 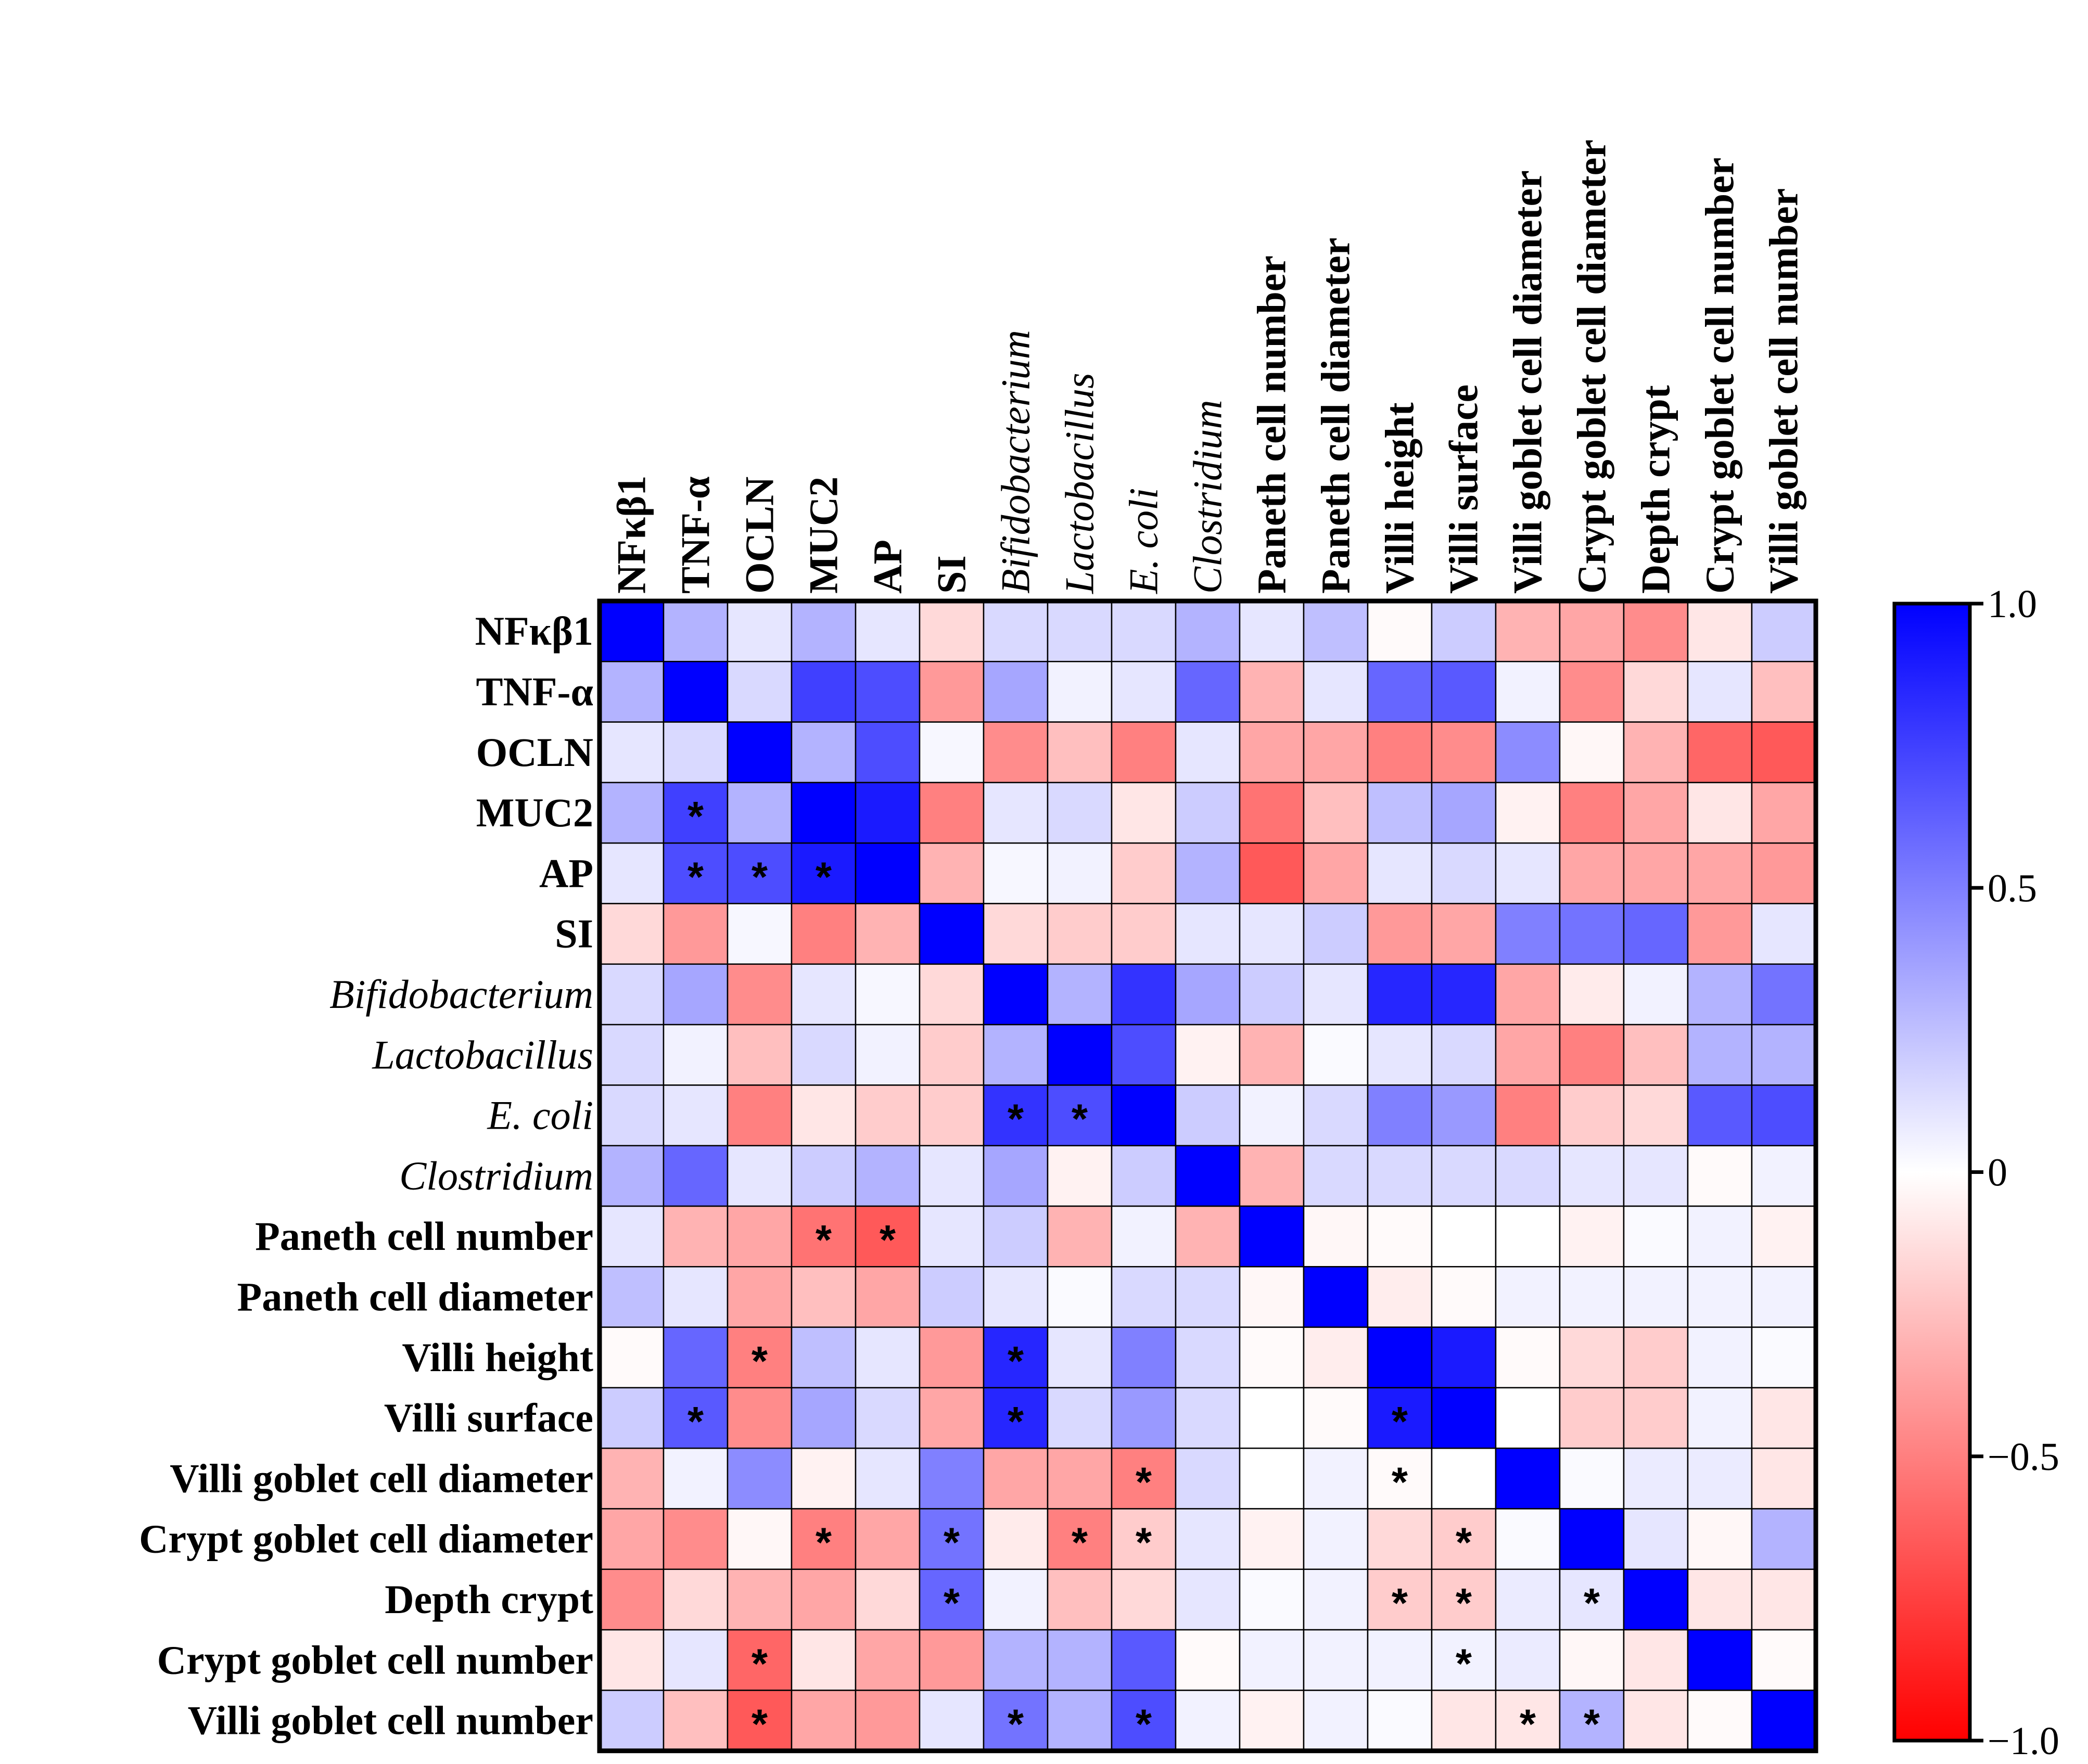 I want to click on column-label: Villi goblet cell number, so click(x=1783, y=391).